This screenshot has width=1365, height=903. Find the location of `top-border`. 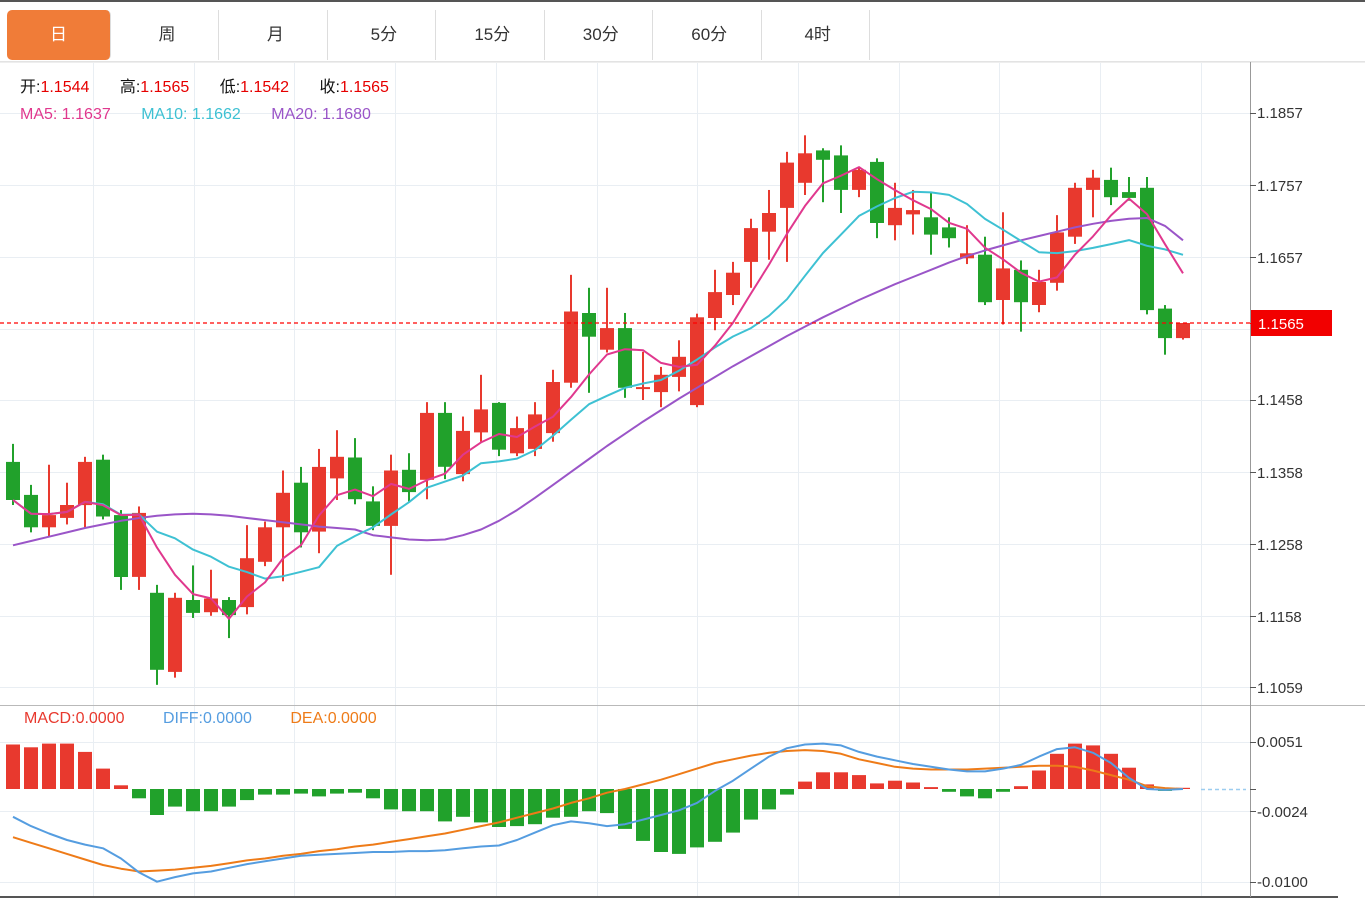

top-border is located at coordinates (682, 1).